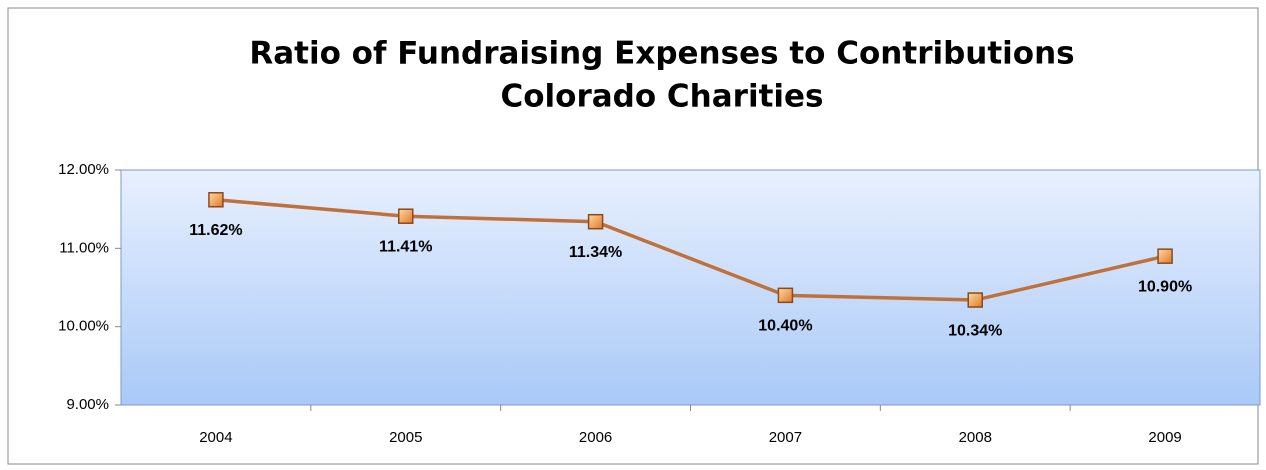 The width and height of the screenshot is (1266, 470). Describe the element at coordinates (405, 246) in the screenshot. I see `data-label: 11.41%` at that location.